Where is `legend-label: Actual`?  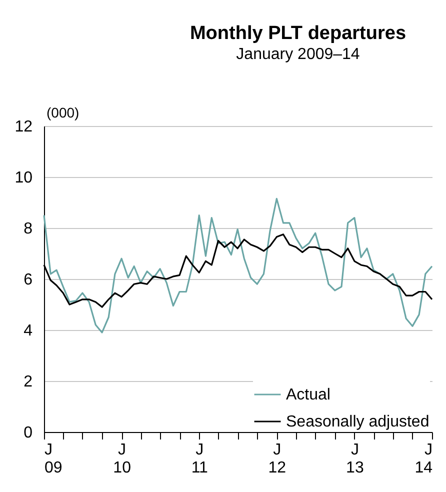 legend-label: Actual is located at coordinates (308, 395).